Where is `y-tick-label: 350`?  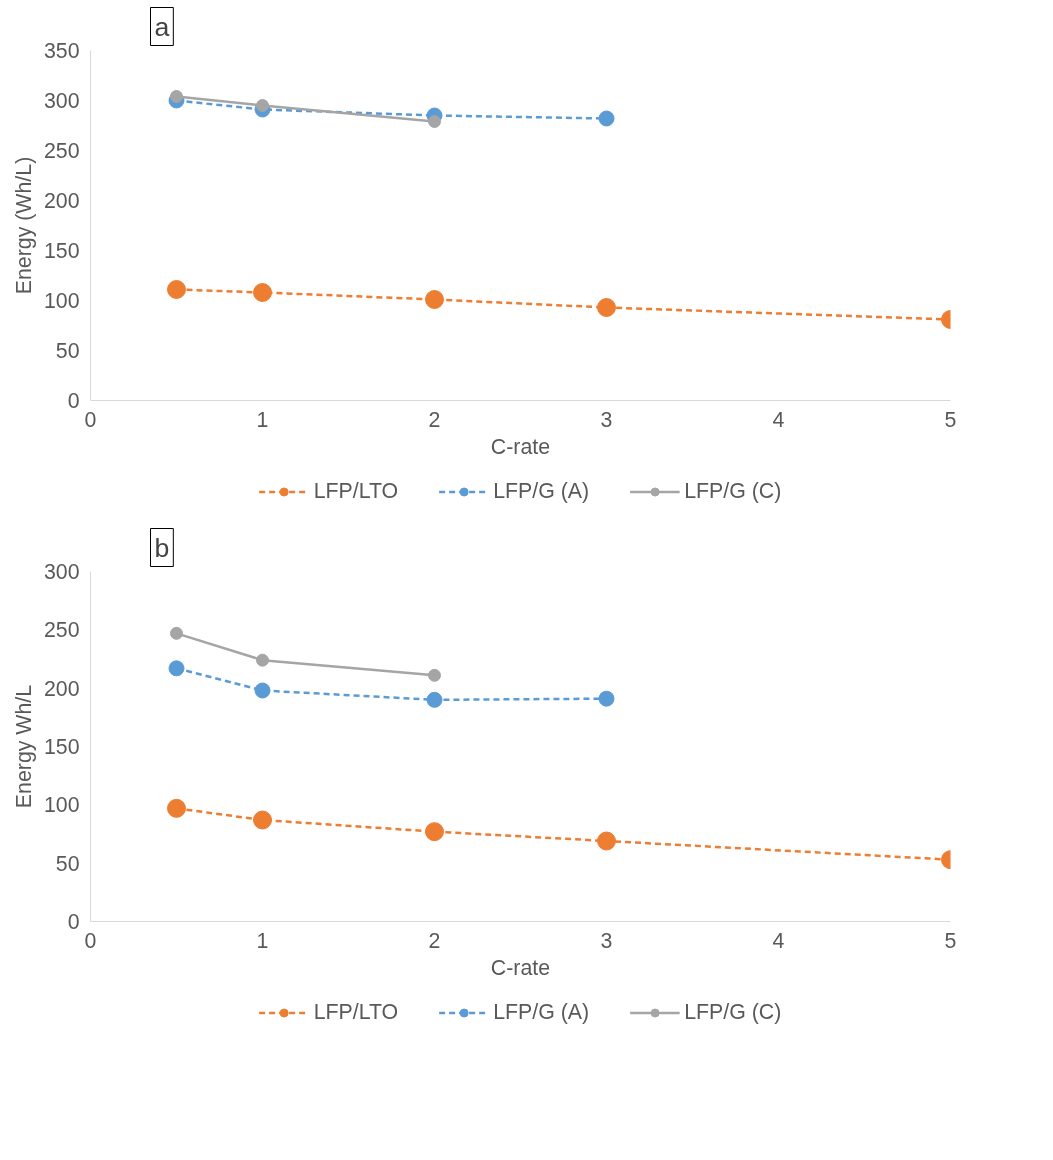 y-tick-label: 350 is located at coordinates (61, 51).